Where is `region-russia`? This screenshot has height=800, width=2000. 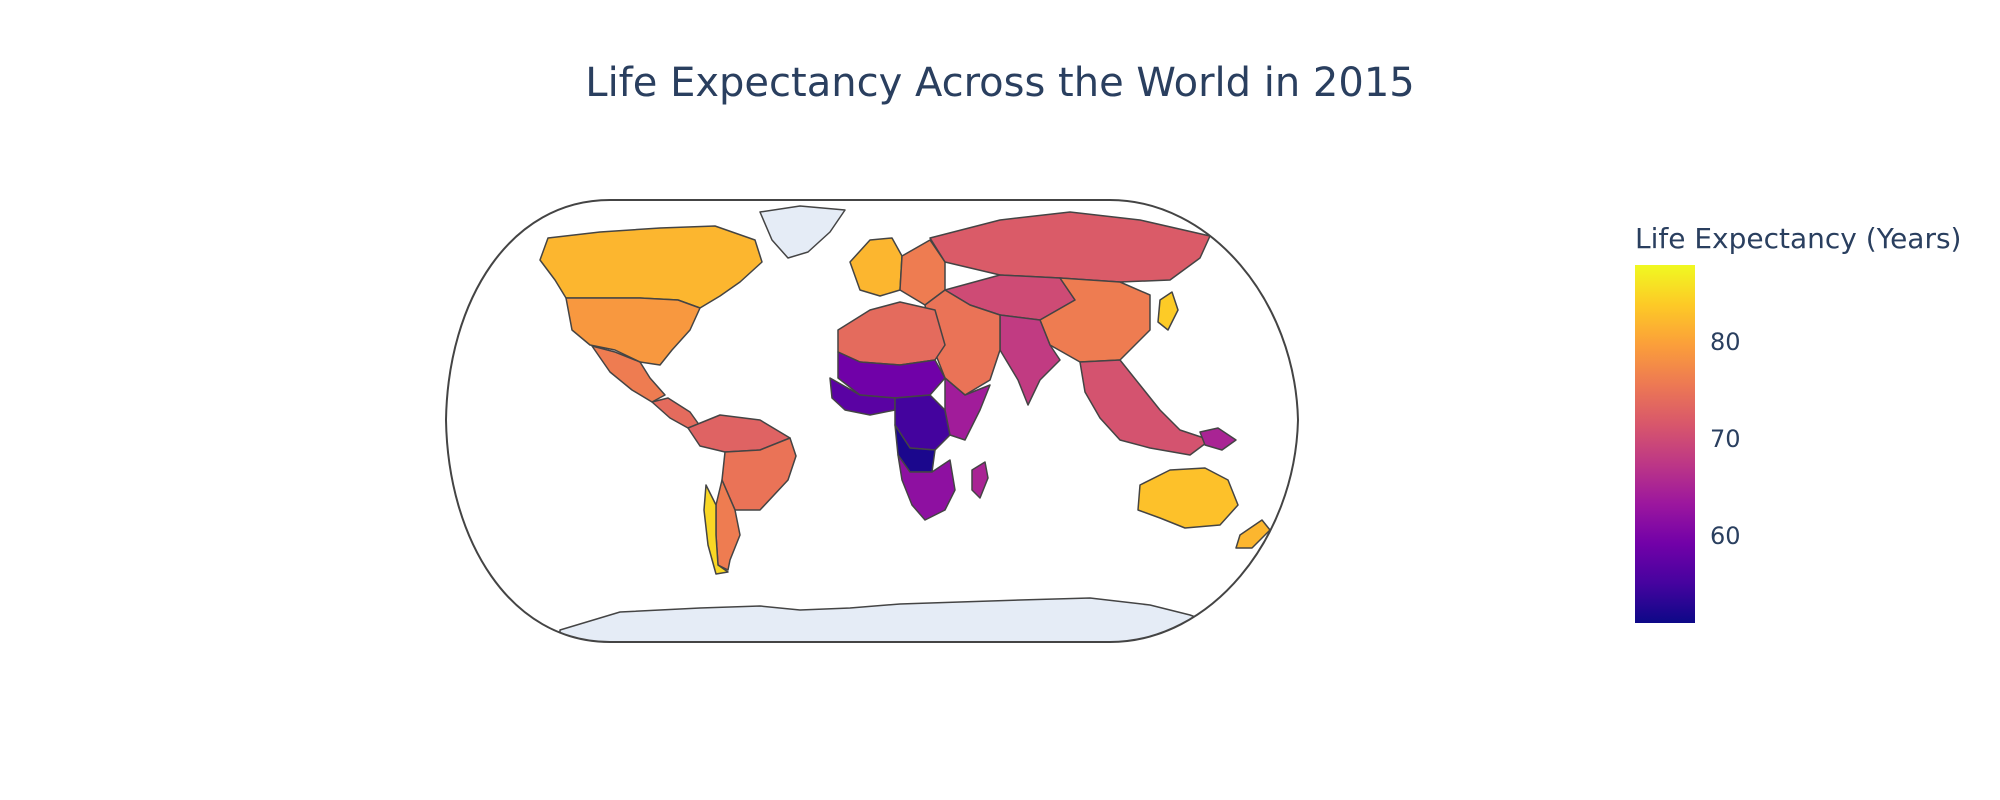 region-russia is located at coordinates (1070, 247).